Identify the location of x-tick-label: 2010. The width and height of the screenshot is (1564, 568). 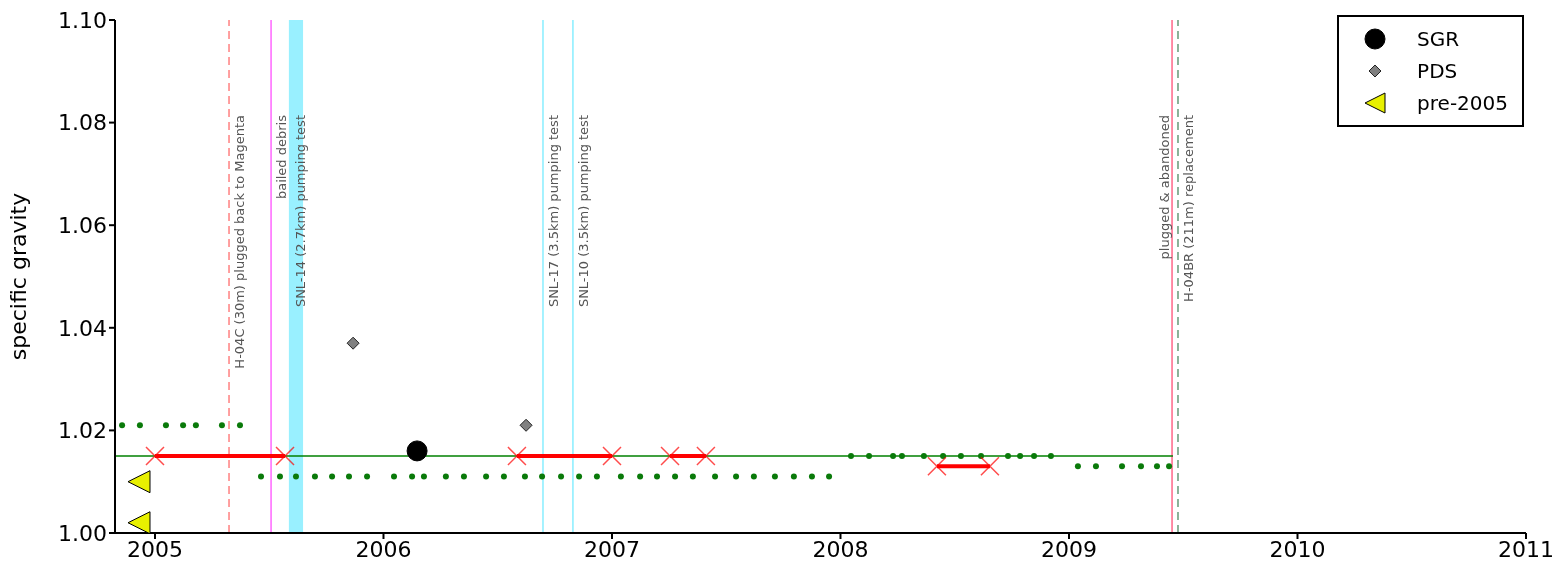
(1297, 549).